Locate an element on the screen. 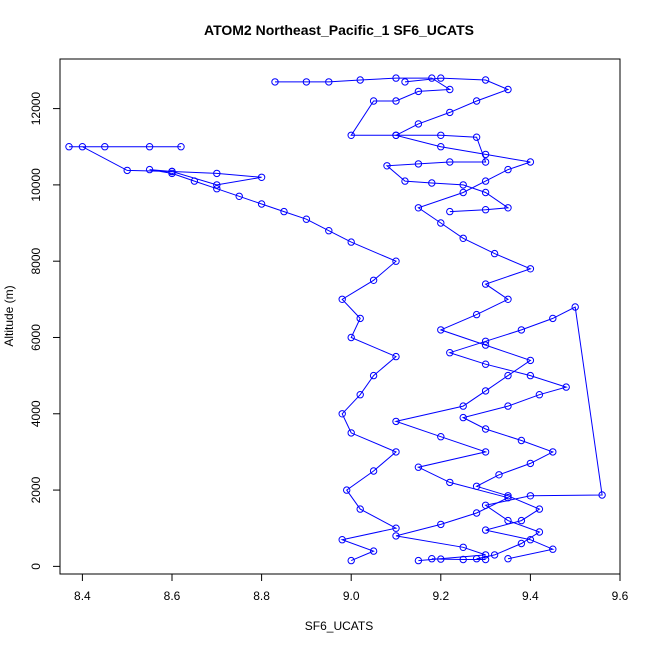 The width and height of the screenshot is (650, 650). x-tick-label: 9.6 is located at coordinates (620, 596).